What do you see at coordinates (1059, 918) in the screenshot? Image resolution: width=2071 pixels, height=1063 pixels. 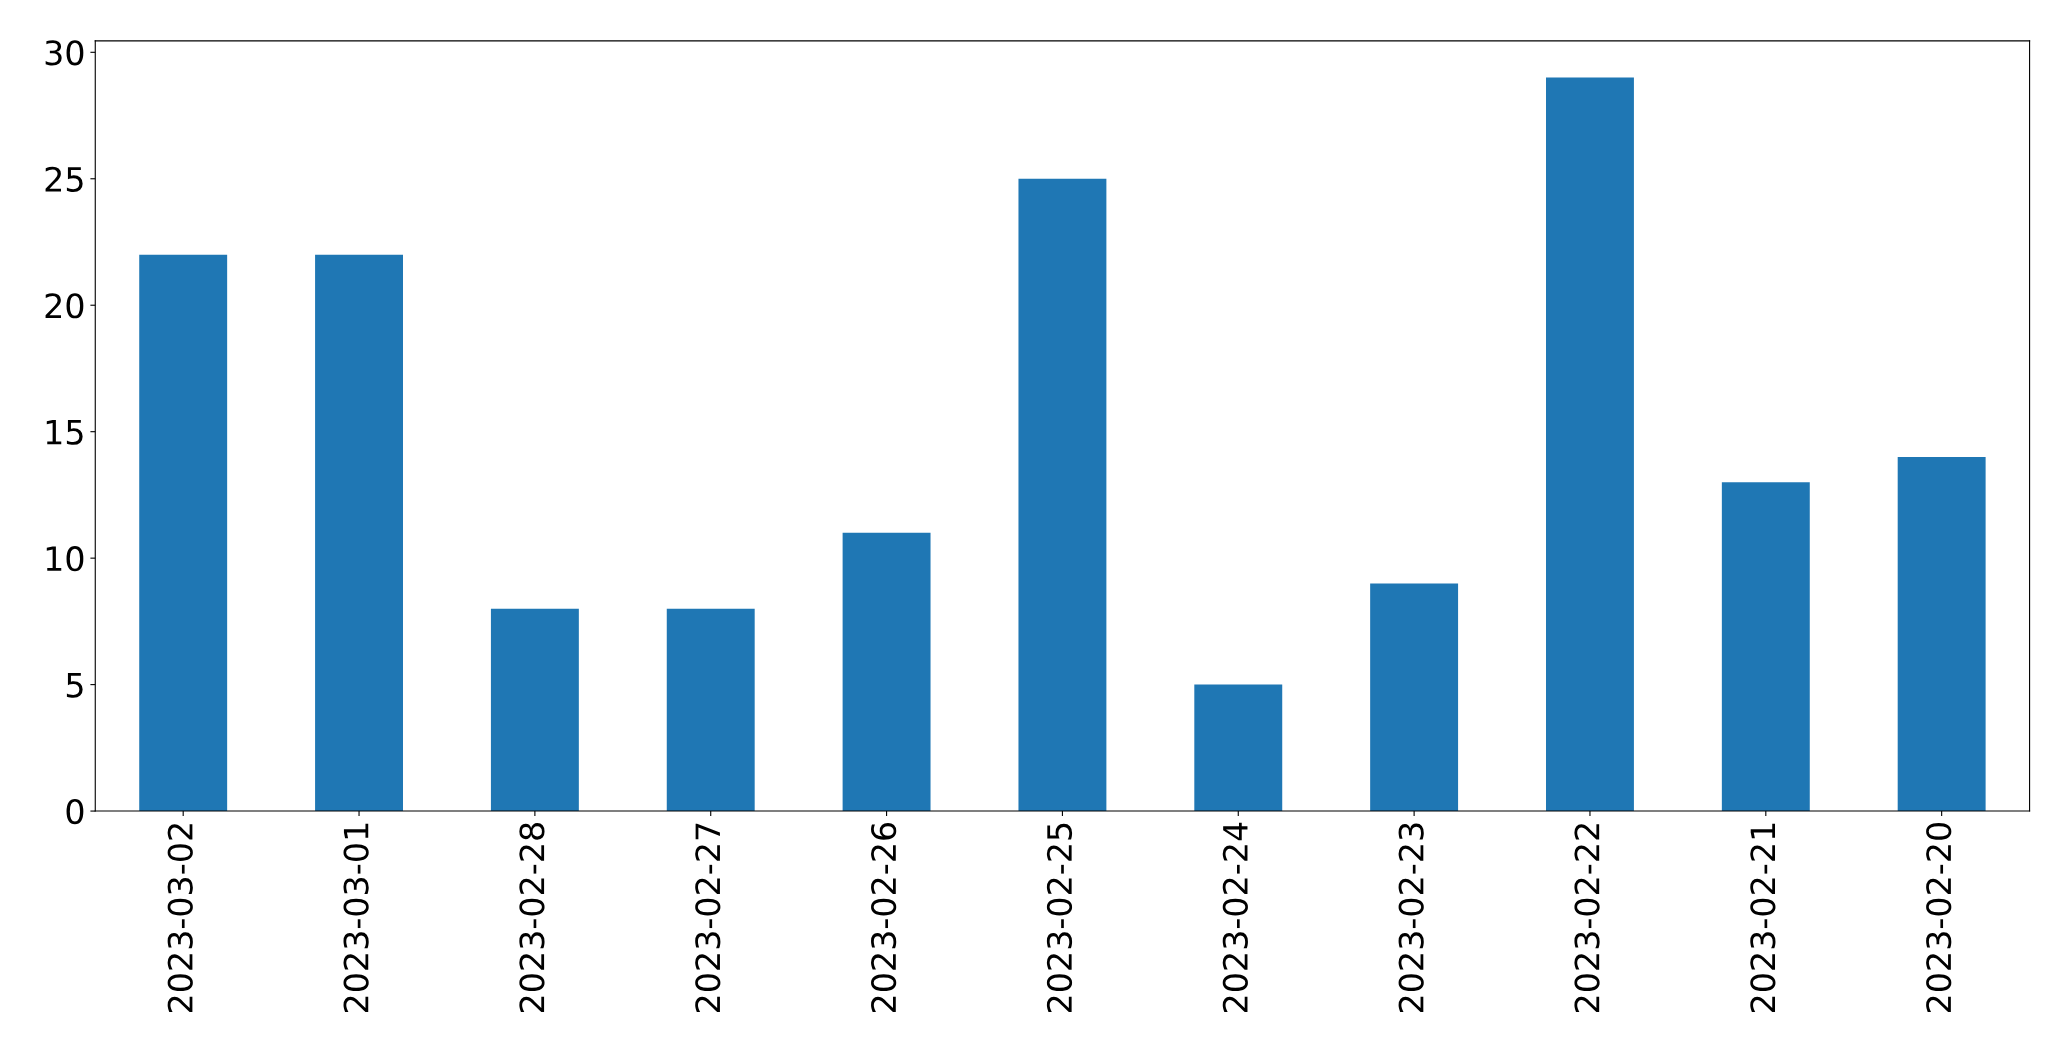 I see `x-tick-label: 2023-02-25` at bounding box center [1059, 918].